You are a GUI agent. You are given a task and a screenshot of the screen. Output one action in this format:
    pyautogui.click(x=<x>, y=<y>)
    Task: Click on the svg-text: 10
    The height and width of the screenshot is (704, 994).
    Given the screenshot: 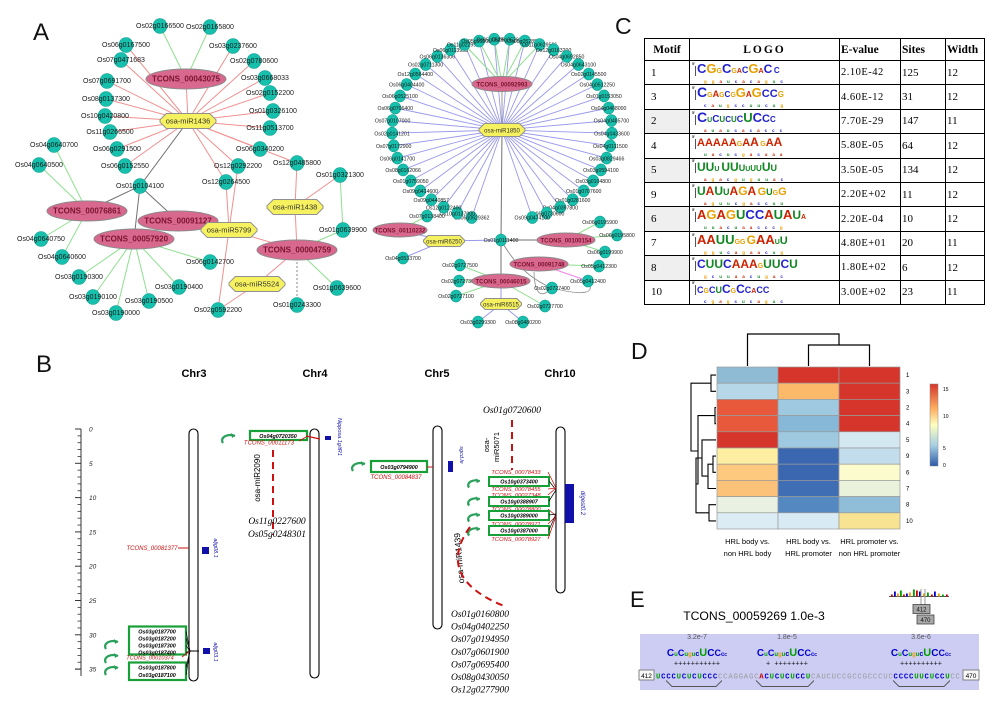 What is the action you would take?
    pyautogui.click(x=909, y=522)
    